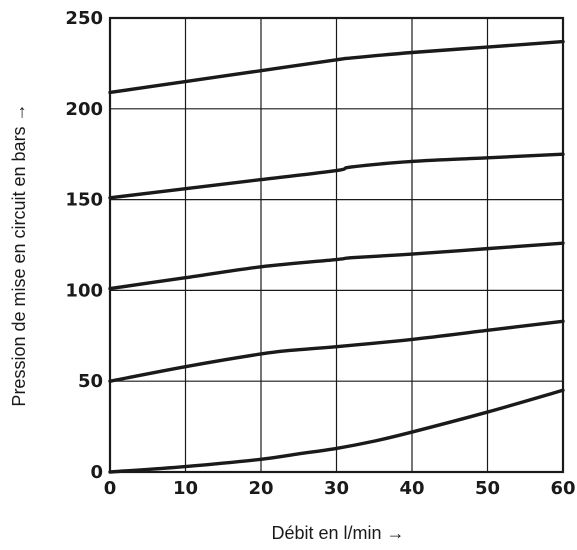  What do you see at coordinates (84, 200) in the screenshot?
I see `y-tick-label: 150` at bounding box center [84, 200].